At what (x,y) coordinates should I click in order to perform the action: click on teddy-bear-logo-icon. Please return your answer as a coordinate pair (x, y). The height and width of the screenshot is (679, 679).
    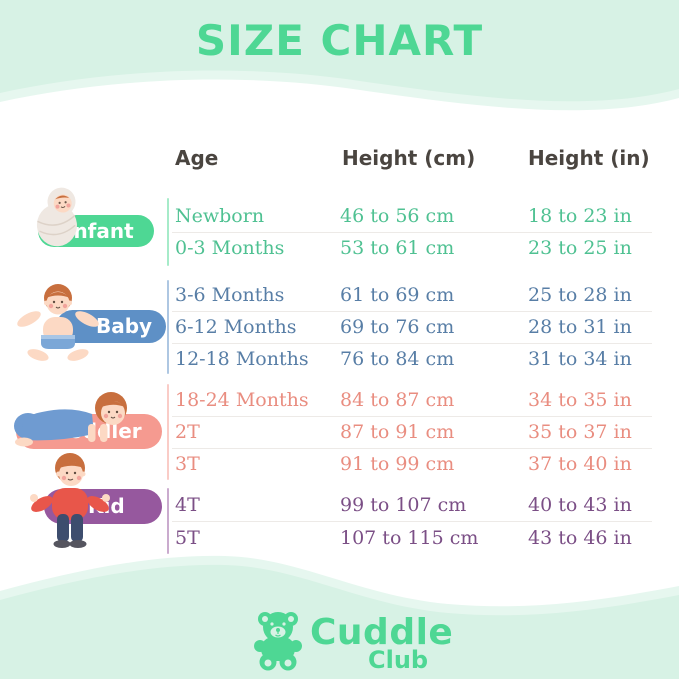
    Looking at the image, I should click on (278, 641).